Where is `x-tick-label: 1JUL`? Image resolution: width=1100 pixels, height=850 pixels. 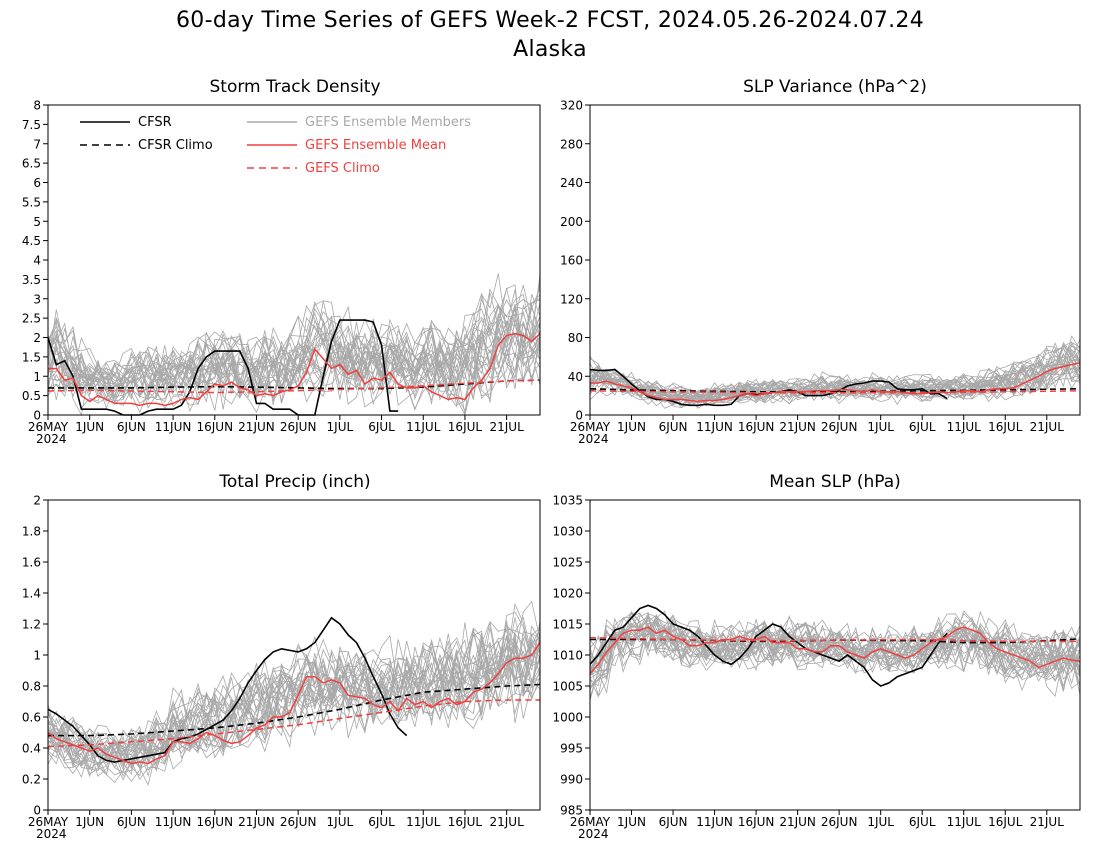 x-tick-label: 1JUL is located at coordinates (340, 822).